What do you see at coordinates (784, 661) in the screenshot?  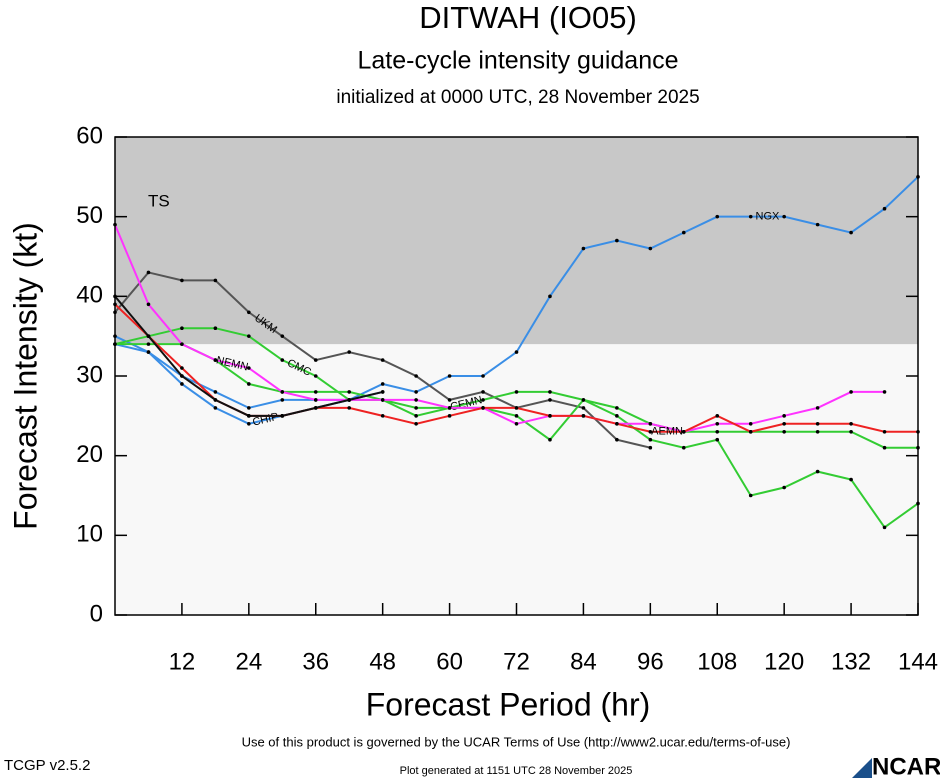 I see `x-tick-label: 120` at bounding box center [784, 661].